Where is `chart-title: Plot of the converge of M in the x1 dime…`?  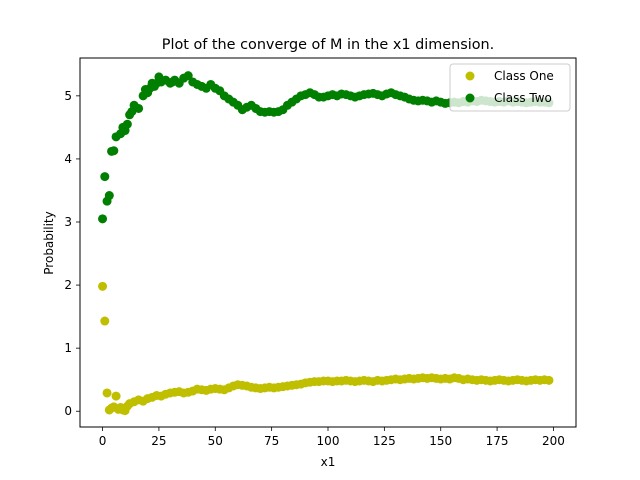
chart-title: Plot of the converge of M in the x1 dime… is located at coordinates (328, 45).